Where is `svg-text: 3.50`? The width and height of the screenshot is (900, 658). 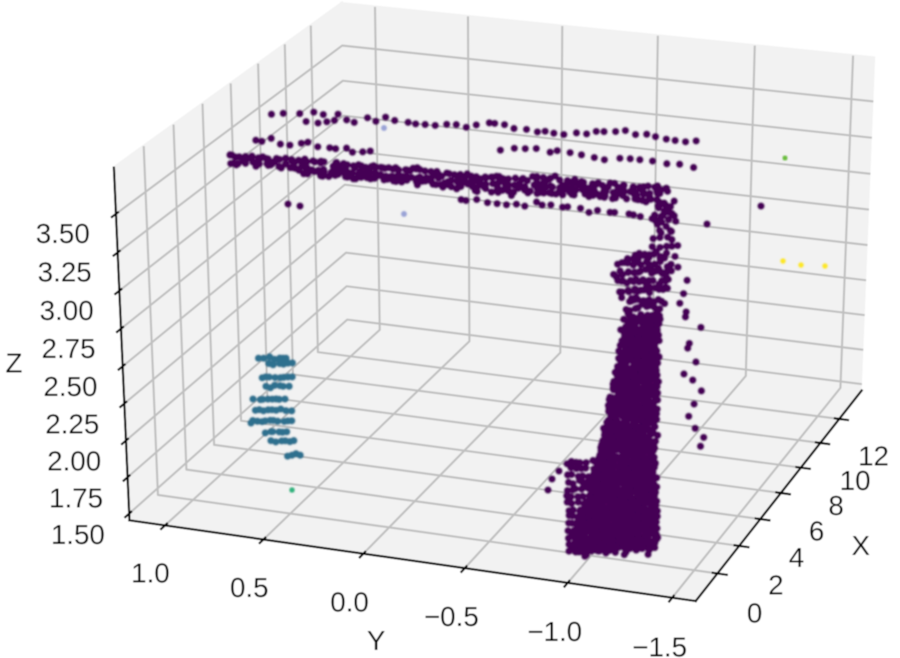 svg-text: 3.50 is located at coordinates (63, 233).